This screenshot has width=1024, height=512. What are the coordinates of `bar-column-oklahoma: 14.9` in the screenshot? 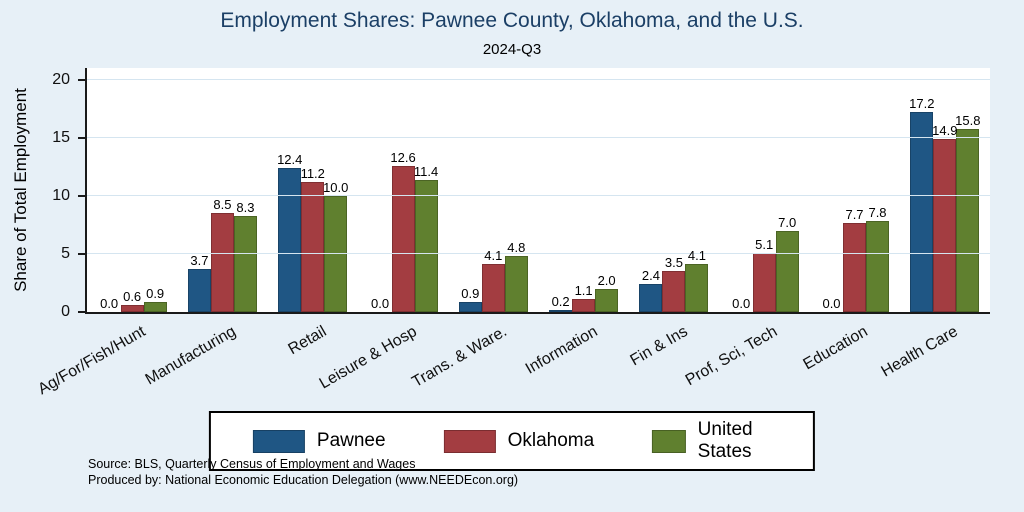 It's located at (945, 190).